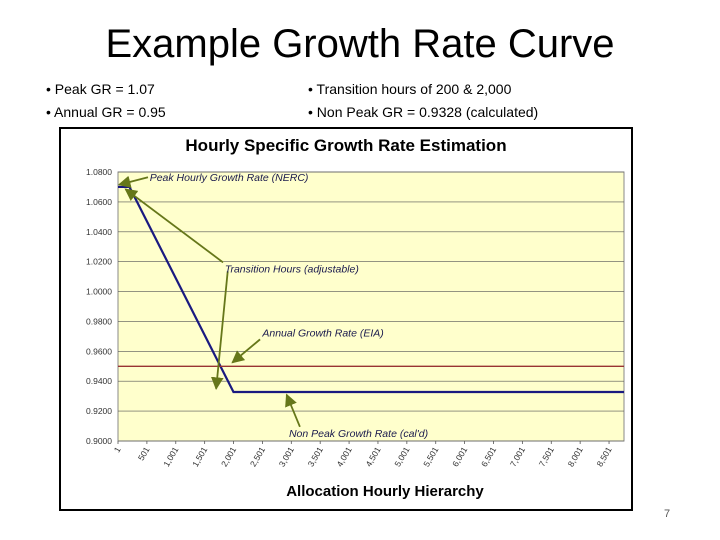 This screenshot has width=720, height=540. What do you see at coordinates (106, 112) in the screenshot?
I see `bullet-annual-gr: Annual GR = 0.95` at bounding box center [106, 112].